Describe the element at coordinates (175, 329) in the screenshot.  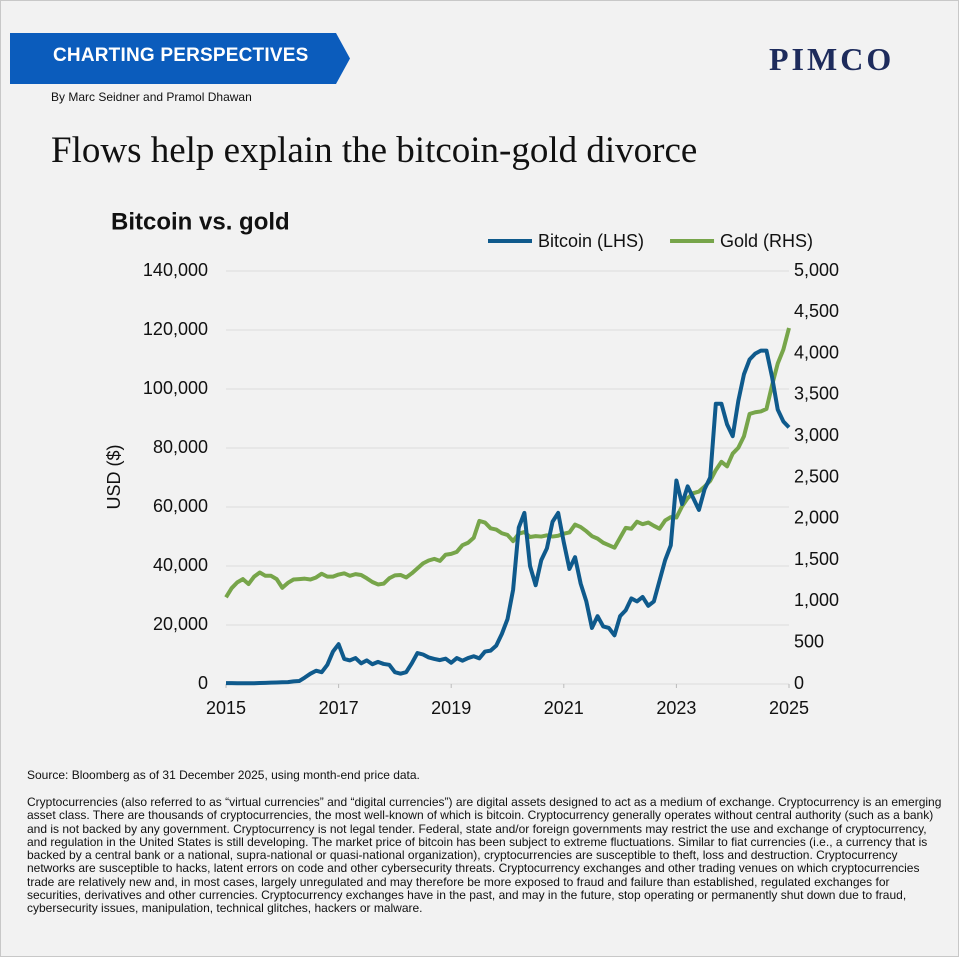
I see `y-tick-label: 120,000` at that location.